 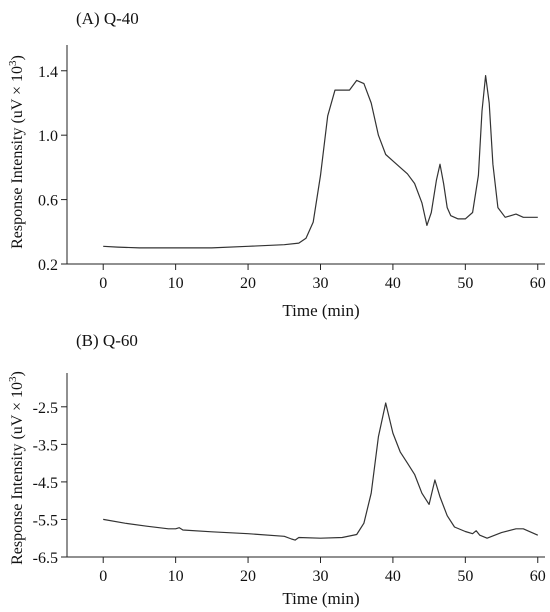 What do you see at coordinates (176, 283) in the screenshot?
I see `panel-a-x-tick-label: 10` at bounding box center [176, 283].